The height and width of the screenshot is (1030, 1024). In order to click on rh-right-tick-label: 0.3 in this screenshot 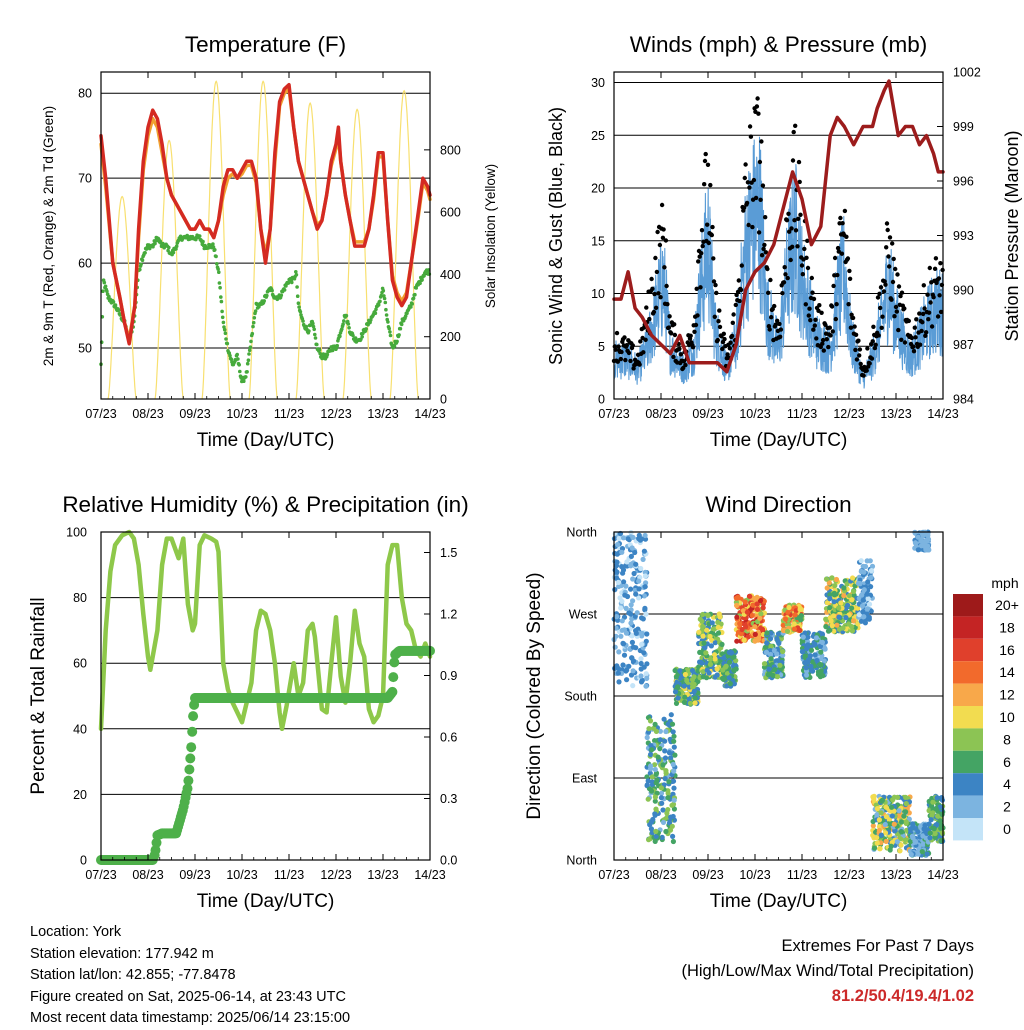, I will do `click(448, 799)`.